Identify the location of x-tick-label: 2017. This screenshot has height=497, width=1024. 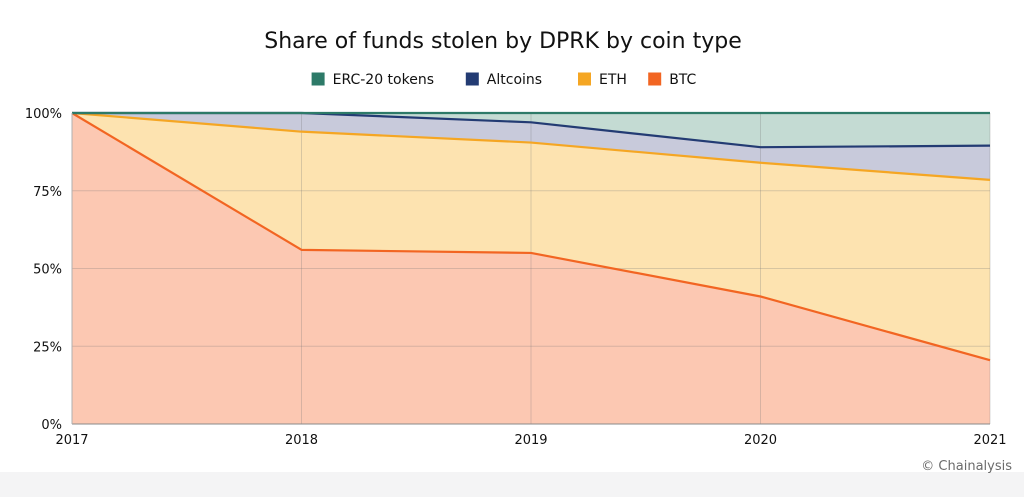
(71, 440).